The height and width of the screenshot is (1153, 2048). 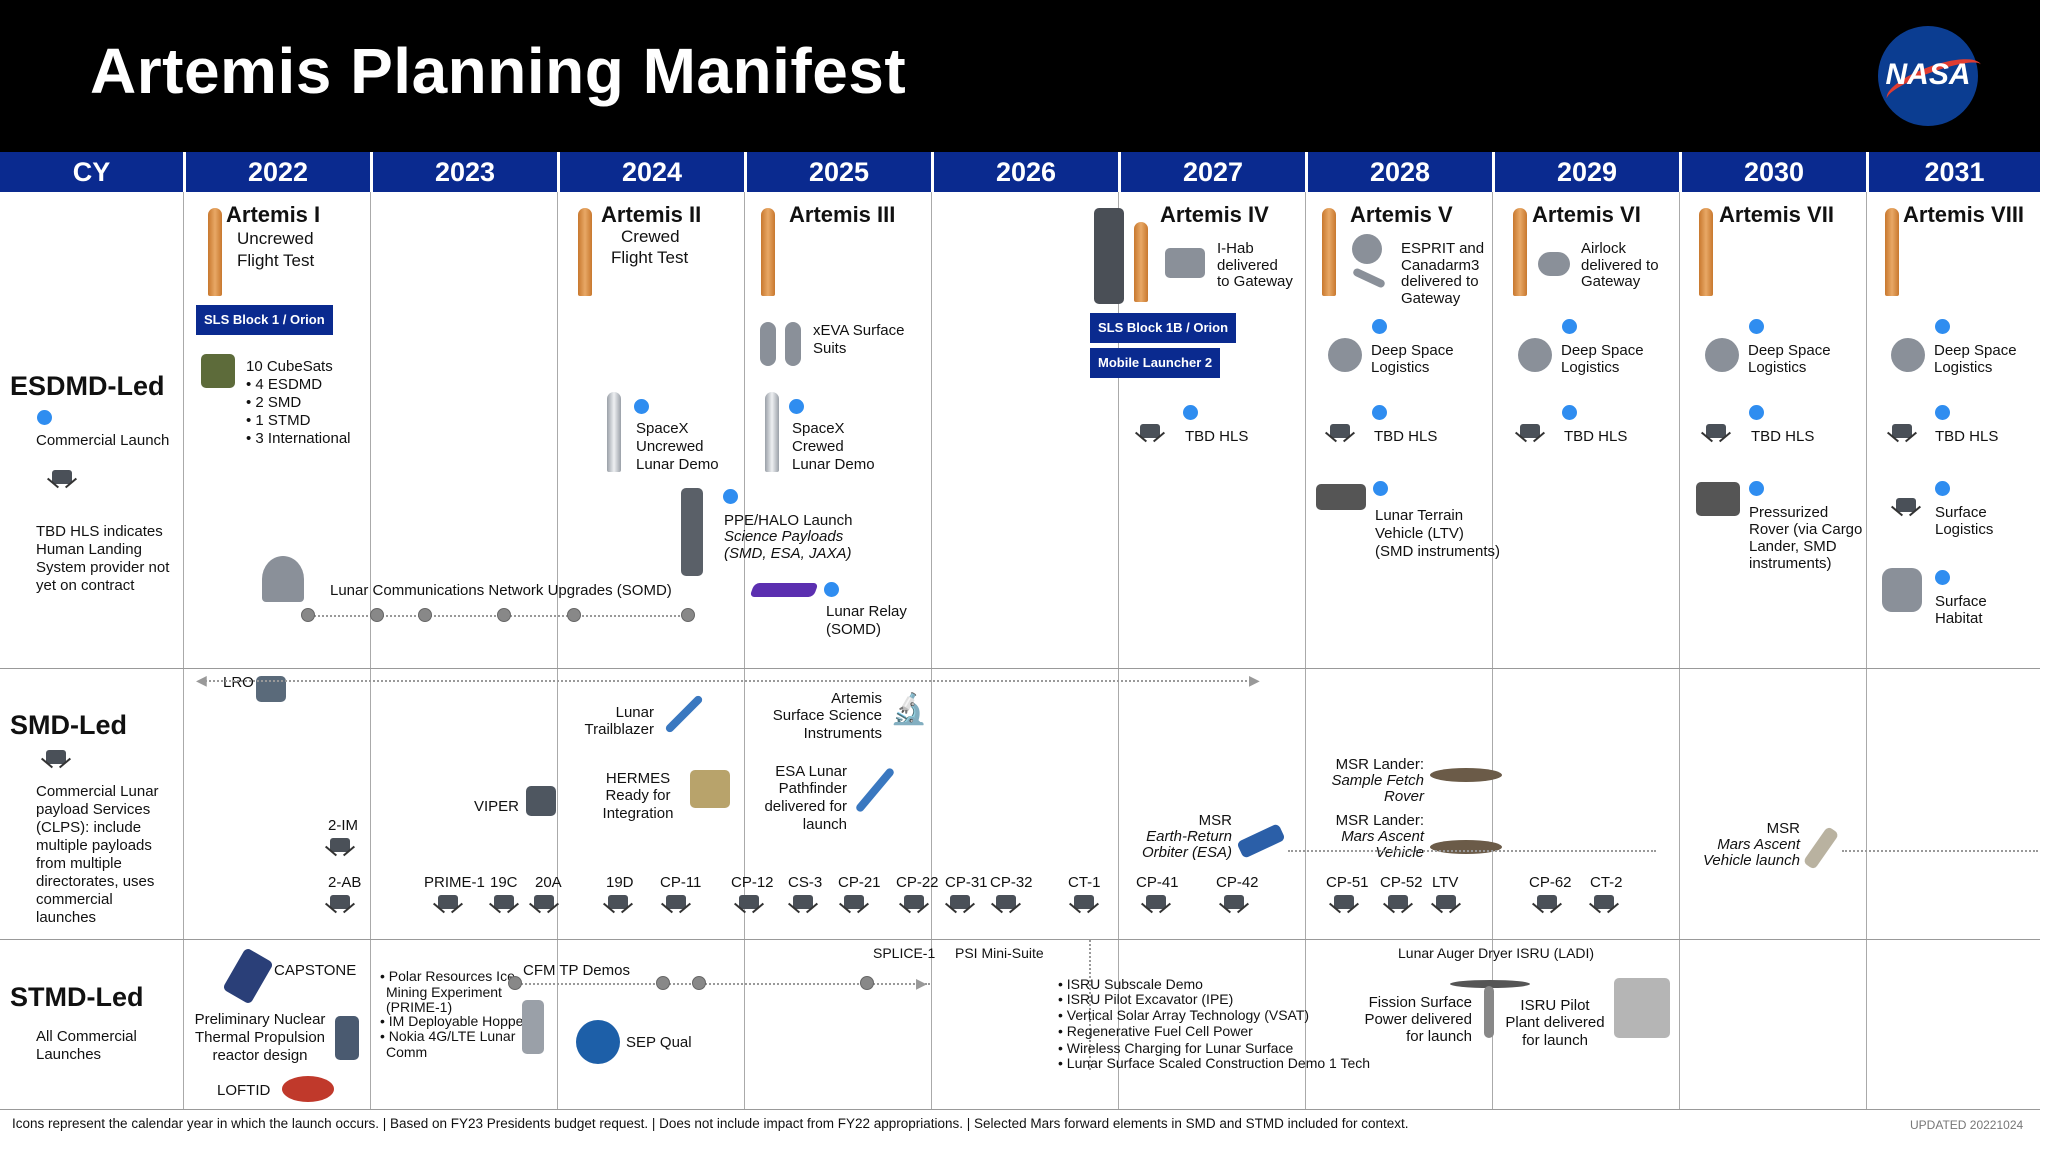 I want to click on updated-date: UPDATED 20221024, so click(x=1967, y=1125).